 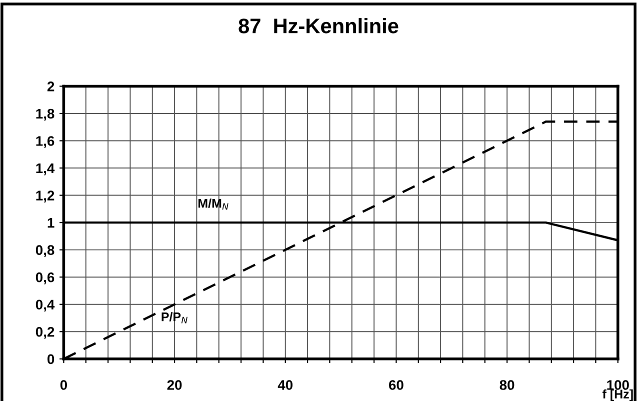 I want to click on y-tick-label: 0,6, so click(x=45, y=278).